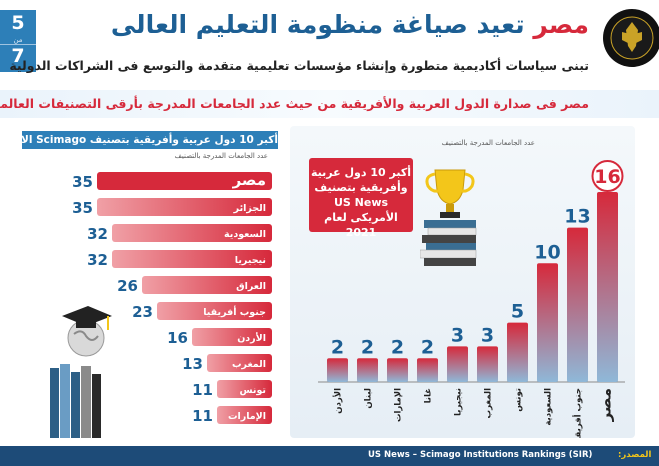  Describe the element at coordinates (75, 401) in the screenshot. I see `books-icon` at that location.